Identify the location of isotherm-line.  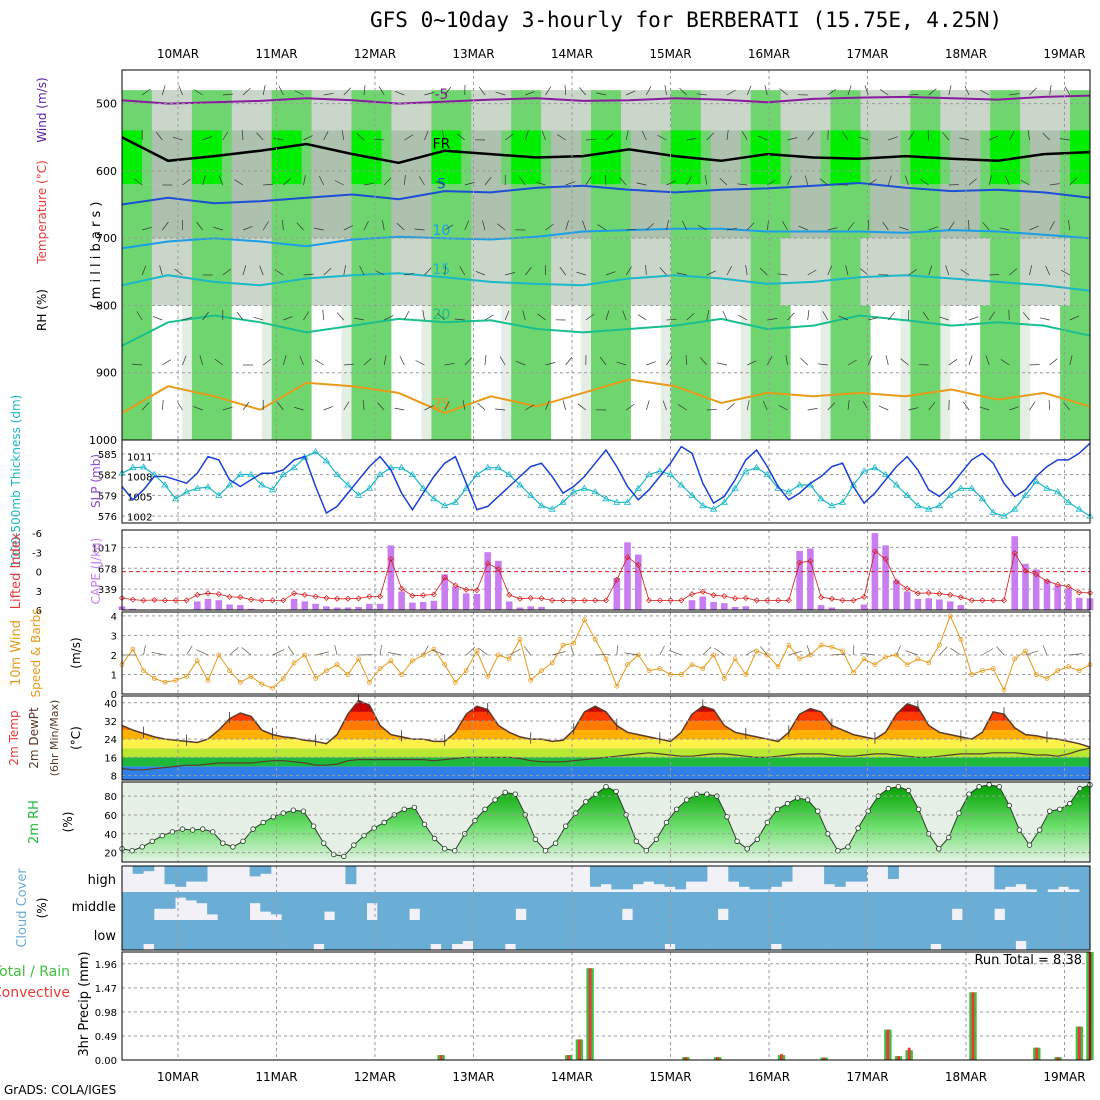
(606, 193).